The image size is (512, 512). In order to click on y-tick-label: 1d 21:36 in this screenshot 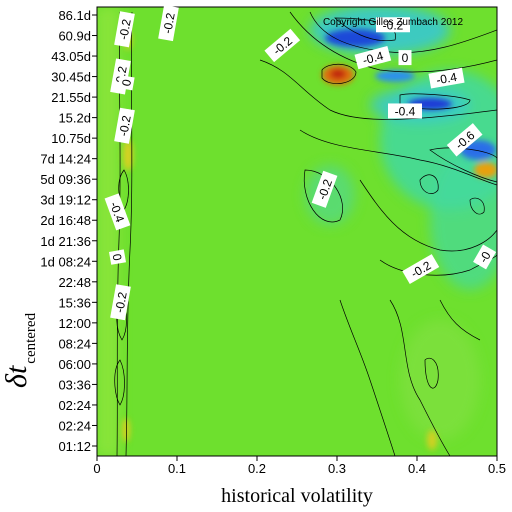, I will do `click(65, 241)`.